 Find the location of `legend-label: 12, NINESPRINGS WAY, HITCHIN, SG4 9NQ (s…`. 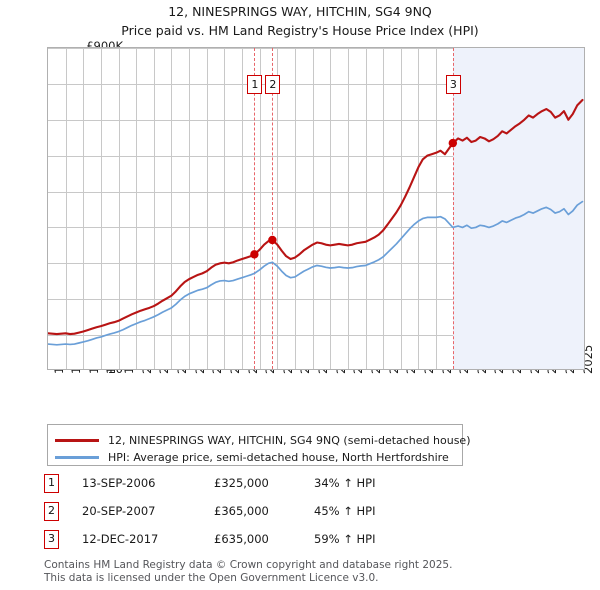

legend-label: 12, NINESPRINGS WAY, HITCHIN, SG4 9NQ (s… is located at coordinates (289, 440).